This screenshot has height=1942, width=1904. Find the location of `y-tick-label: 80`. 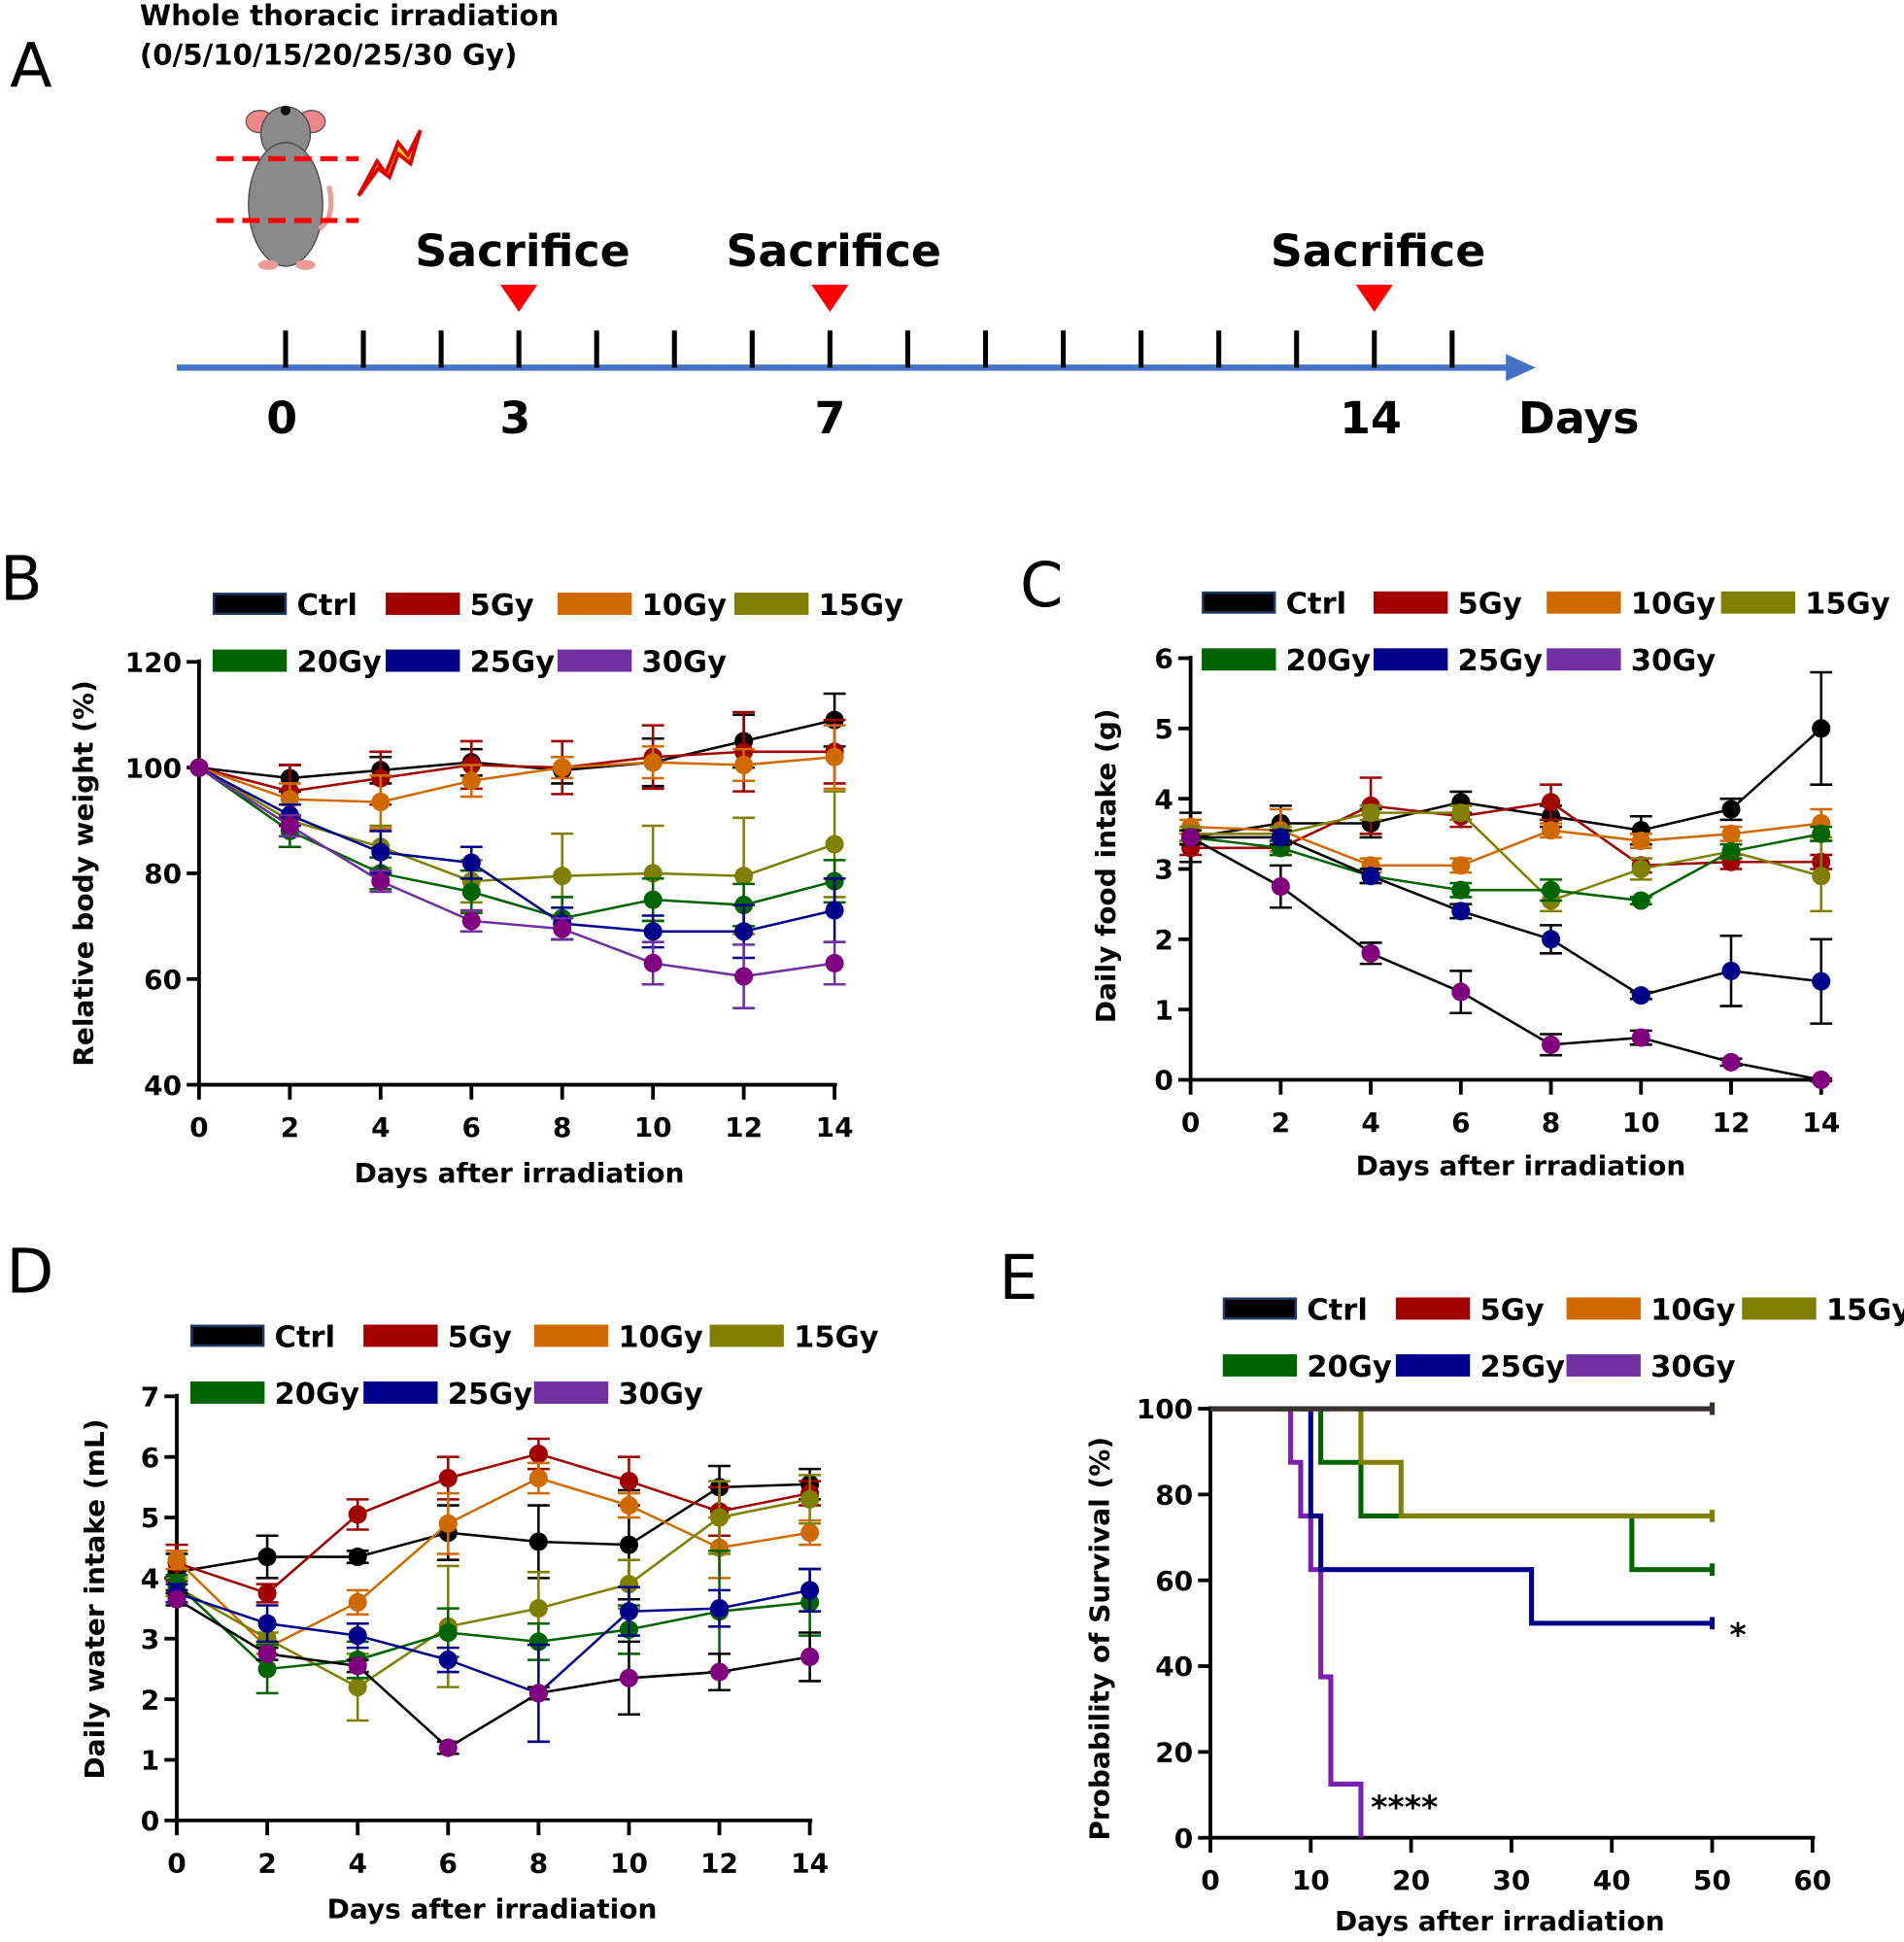

y-tick-label: 80 is located at coordinates (1174, 1496).